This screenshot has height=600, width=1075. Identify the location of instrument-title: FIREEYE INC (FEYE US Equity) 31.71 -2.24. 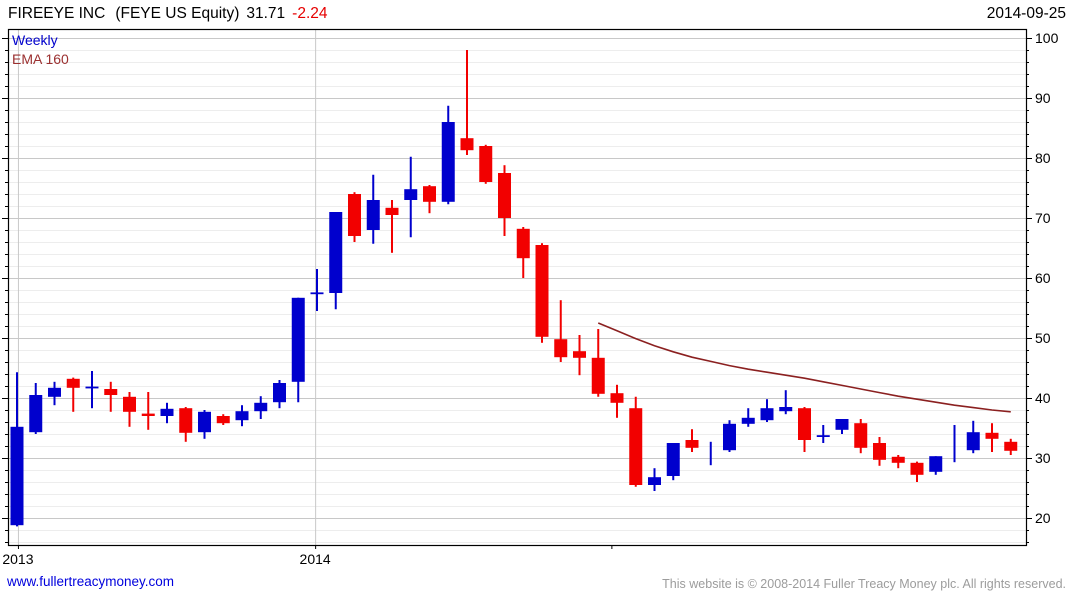
(168, 14).